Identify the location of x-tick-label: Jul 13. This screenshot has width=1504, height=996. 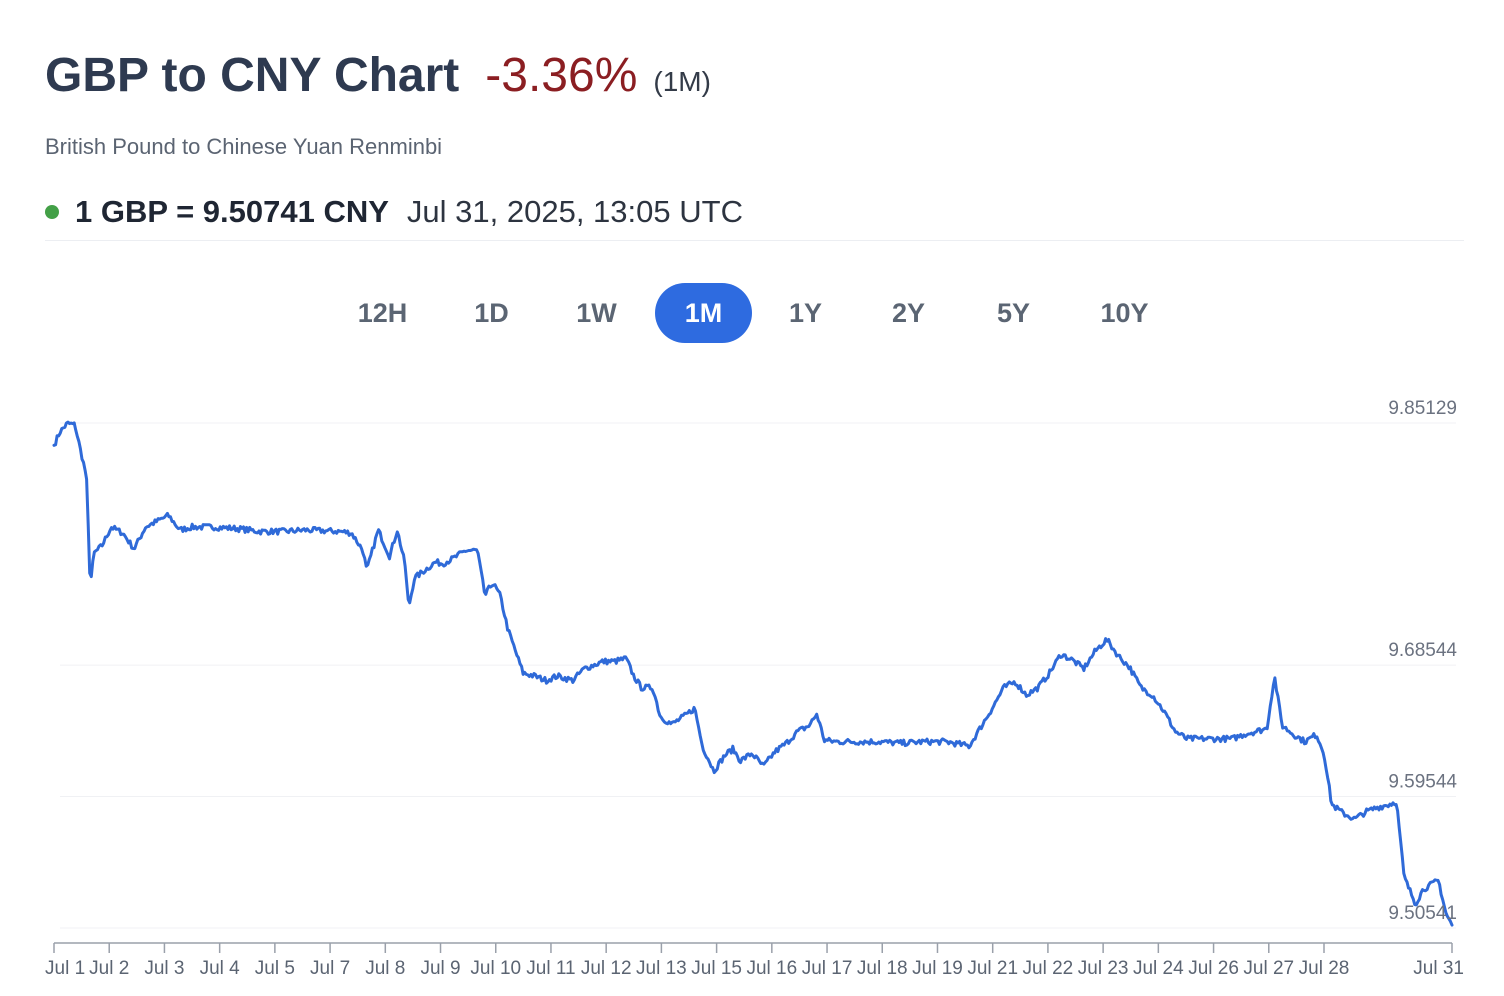
(661, 968).